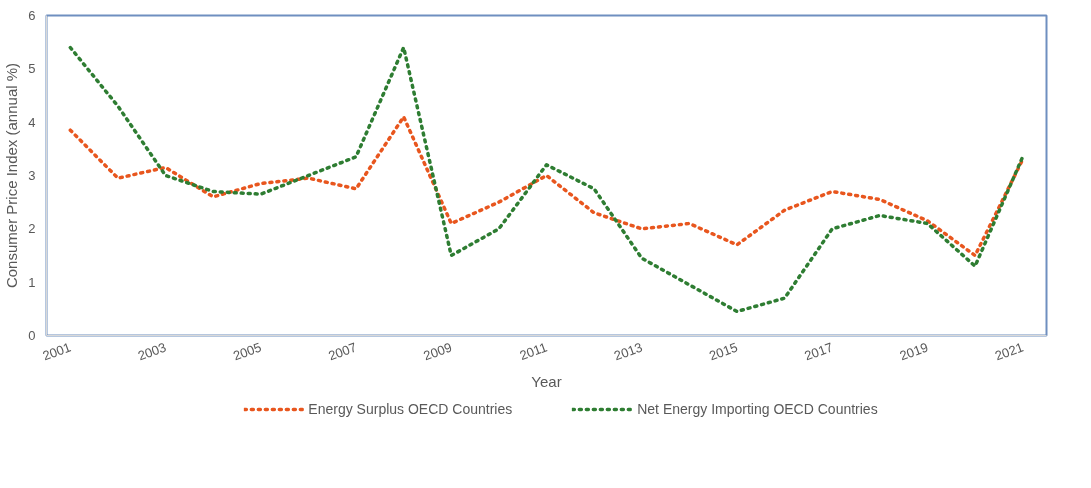 This screenshot has width=1091, height=488. Describe the element at coordinates (32, 229) in the screenshot. I see `y-tick-label: 2` at that location.